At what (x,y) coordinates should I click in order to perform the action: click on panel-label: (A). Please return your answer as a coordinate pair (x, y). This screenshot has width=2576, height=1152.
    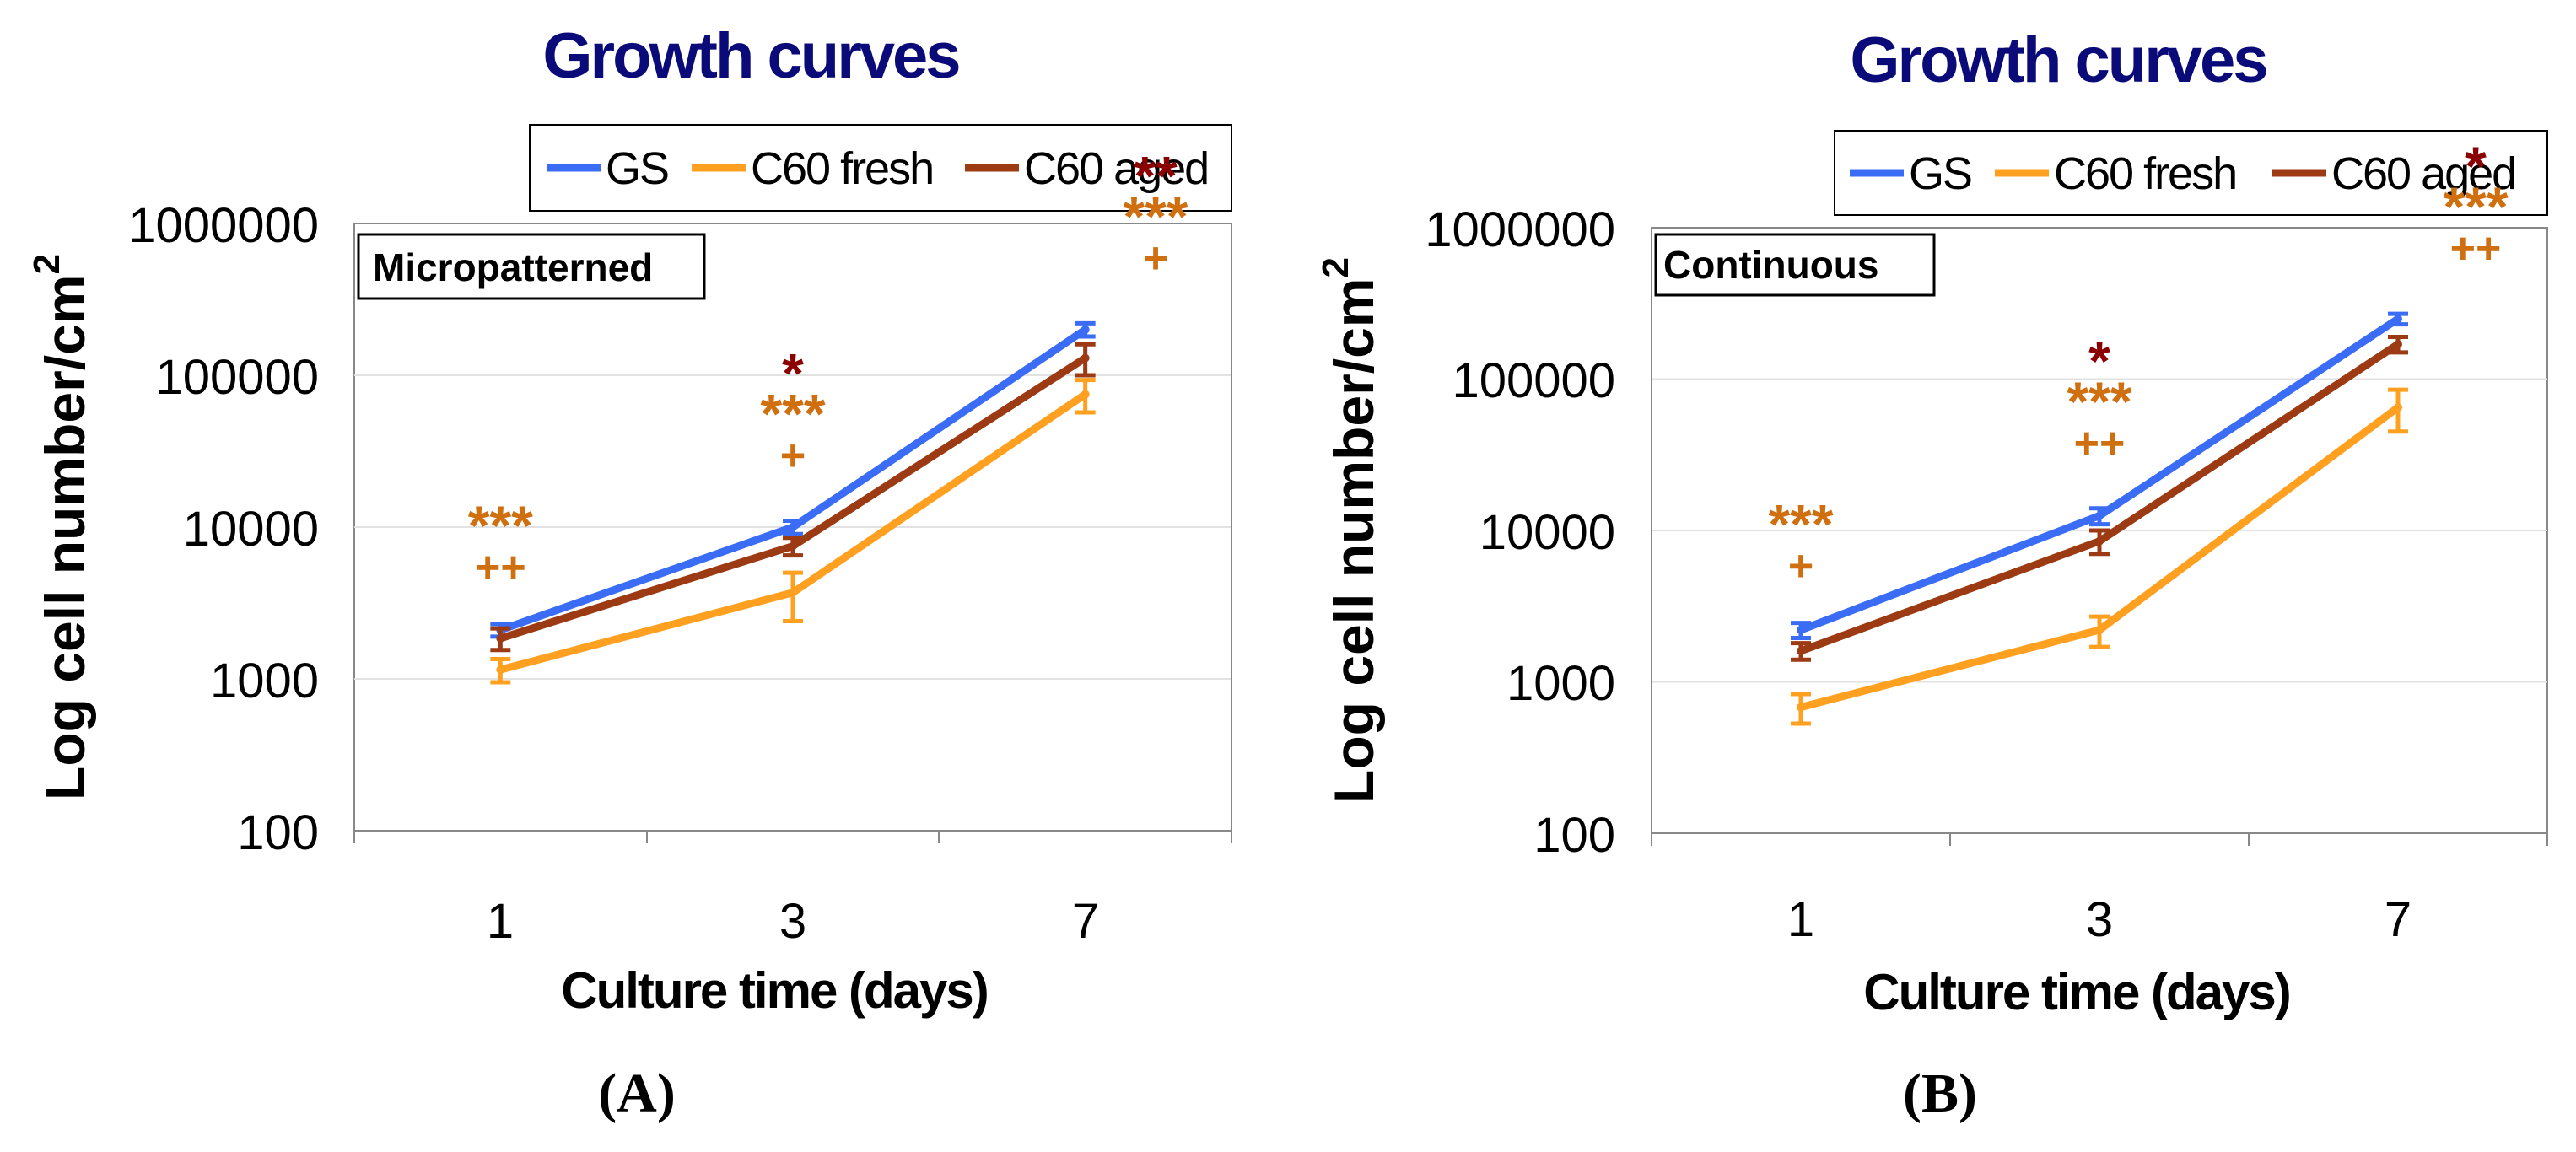
    Looking at the image, I should click on (637, 1093).